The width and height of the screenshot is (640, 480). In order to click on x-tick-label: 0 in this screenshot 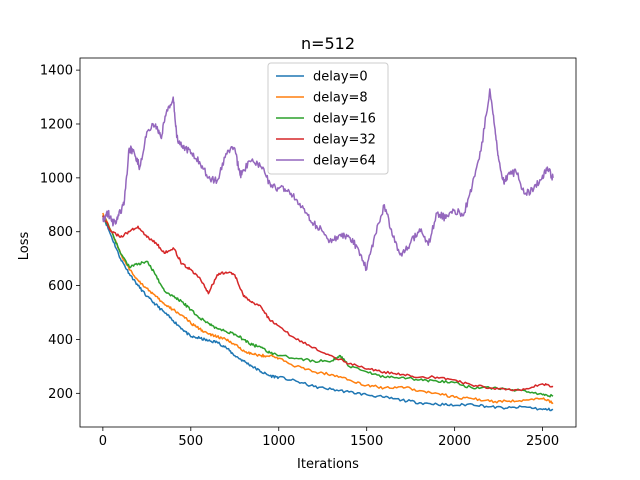, I will do `click(103, 441)`.